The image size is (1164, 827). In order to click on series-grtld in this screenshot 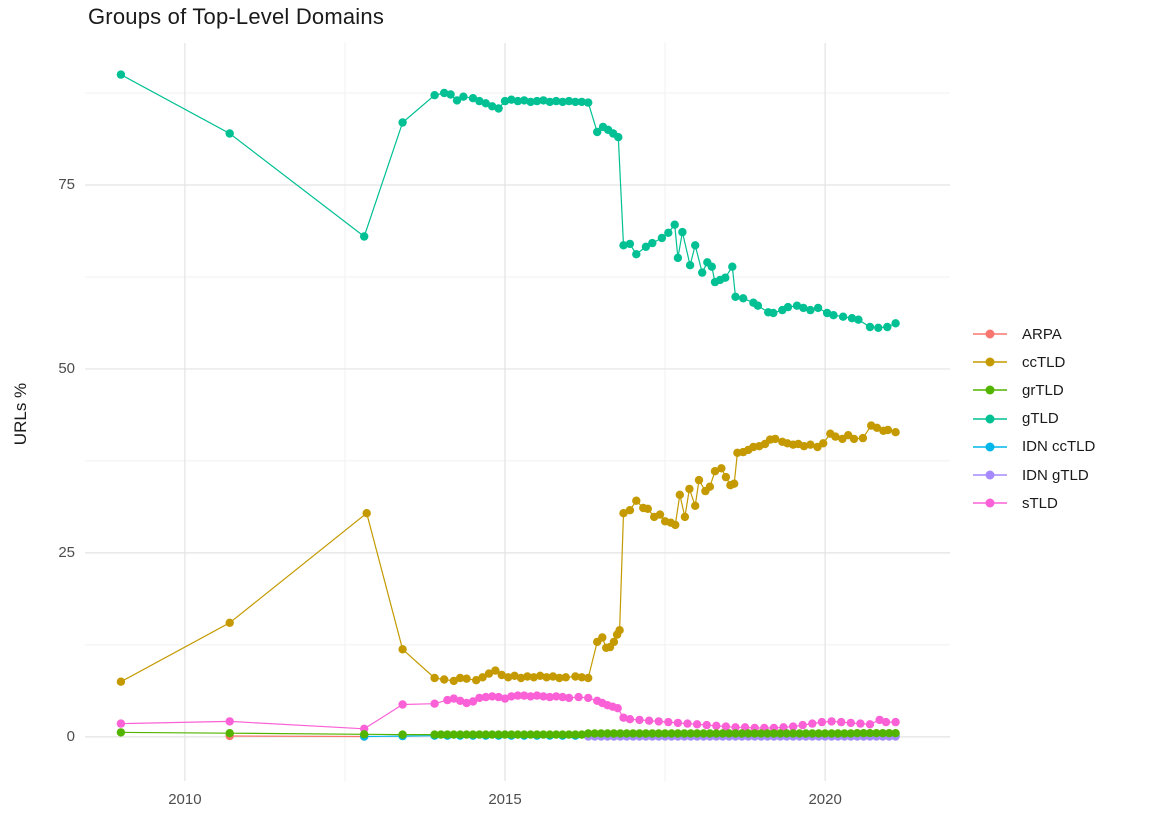, I will do `click(508, 733)`.